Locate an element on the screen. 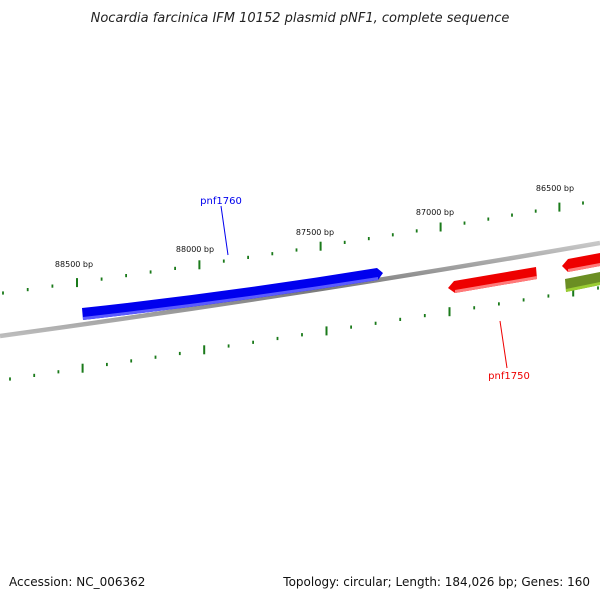  gene-arrow-partial-forward-shade is located at coordinates (584, 267).